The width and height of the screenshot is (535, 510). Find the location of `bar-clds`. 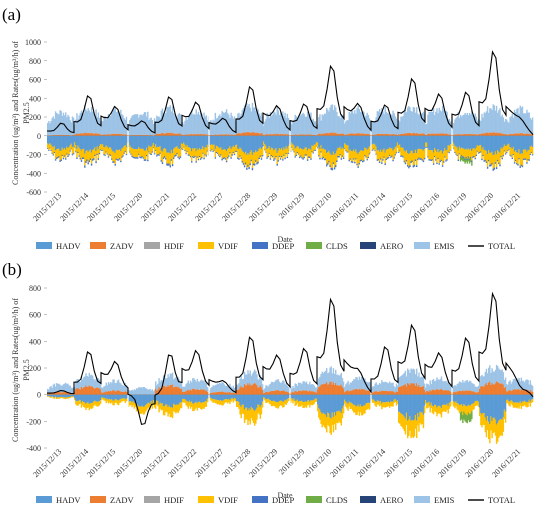

bar-clds is located at coordinates (463, 419).